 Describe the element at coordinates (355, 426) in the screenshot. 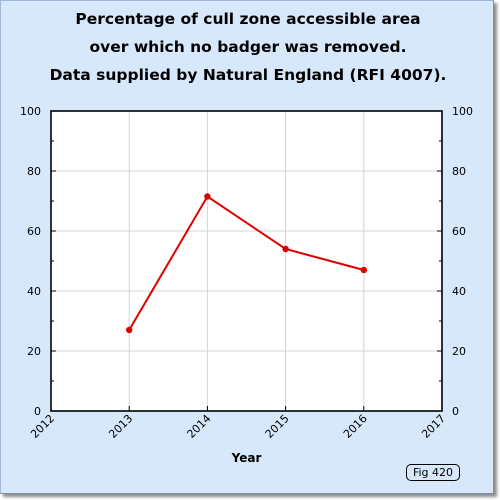

I see `x-tick-label: 2016` at that location.